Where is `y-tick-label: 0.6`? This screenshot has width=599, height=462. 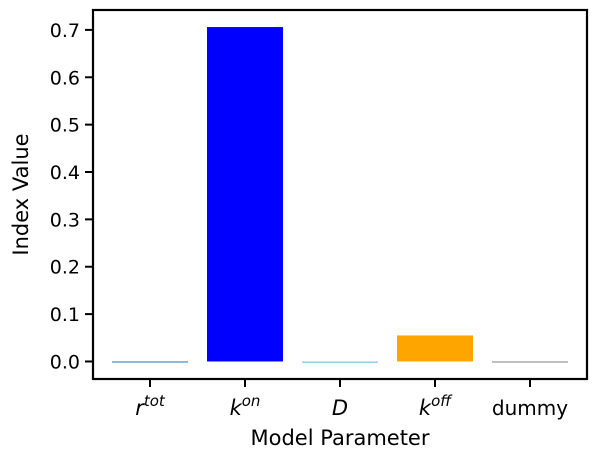 y-tick-label: 0.6 is located at coordinates (65, 78).